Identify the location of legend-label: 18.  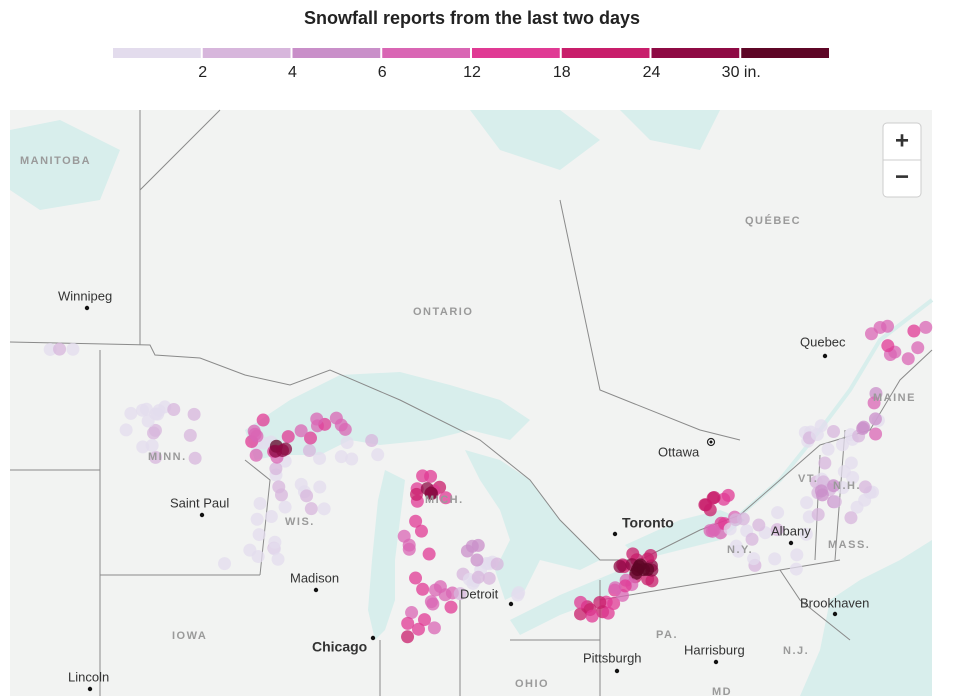
(562, 72).